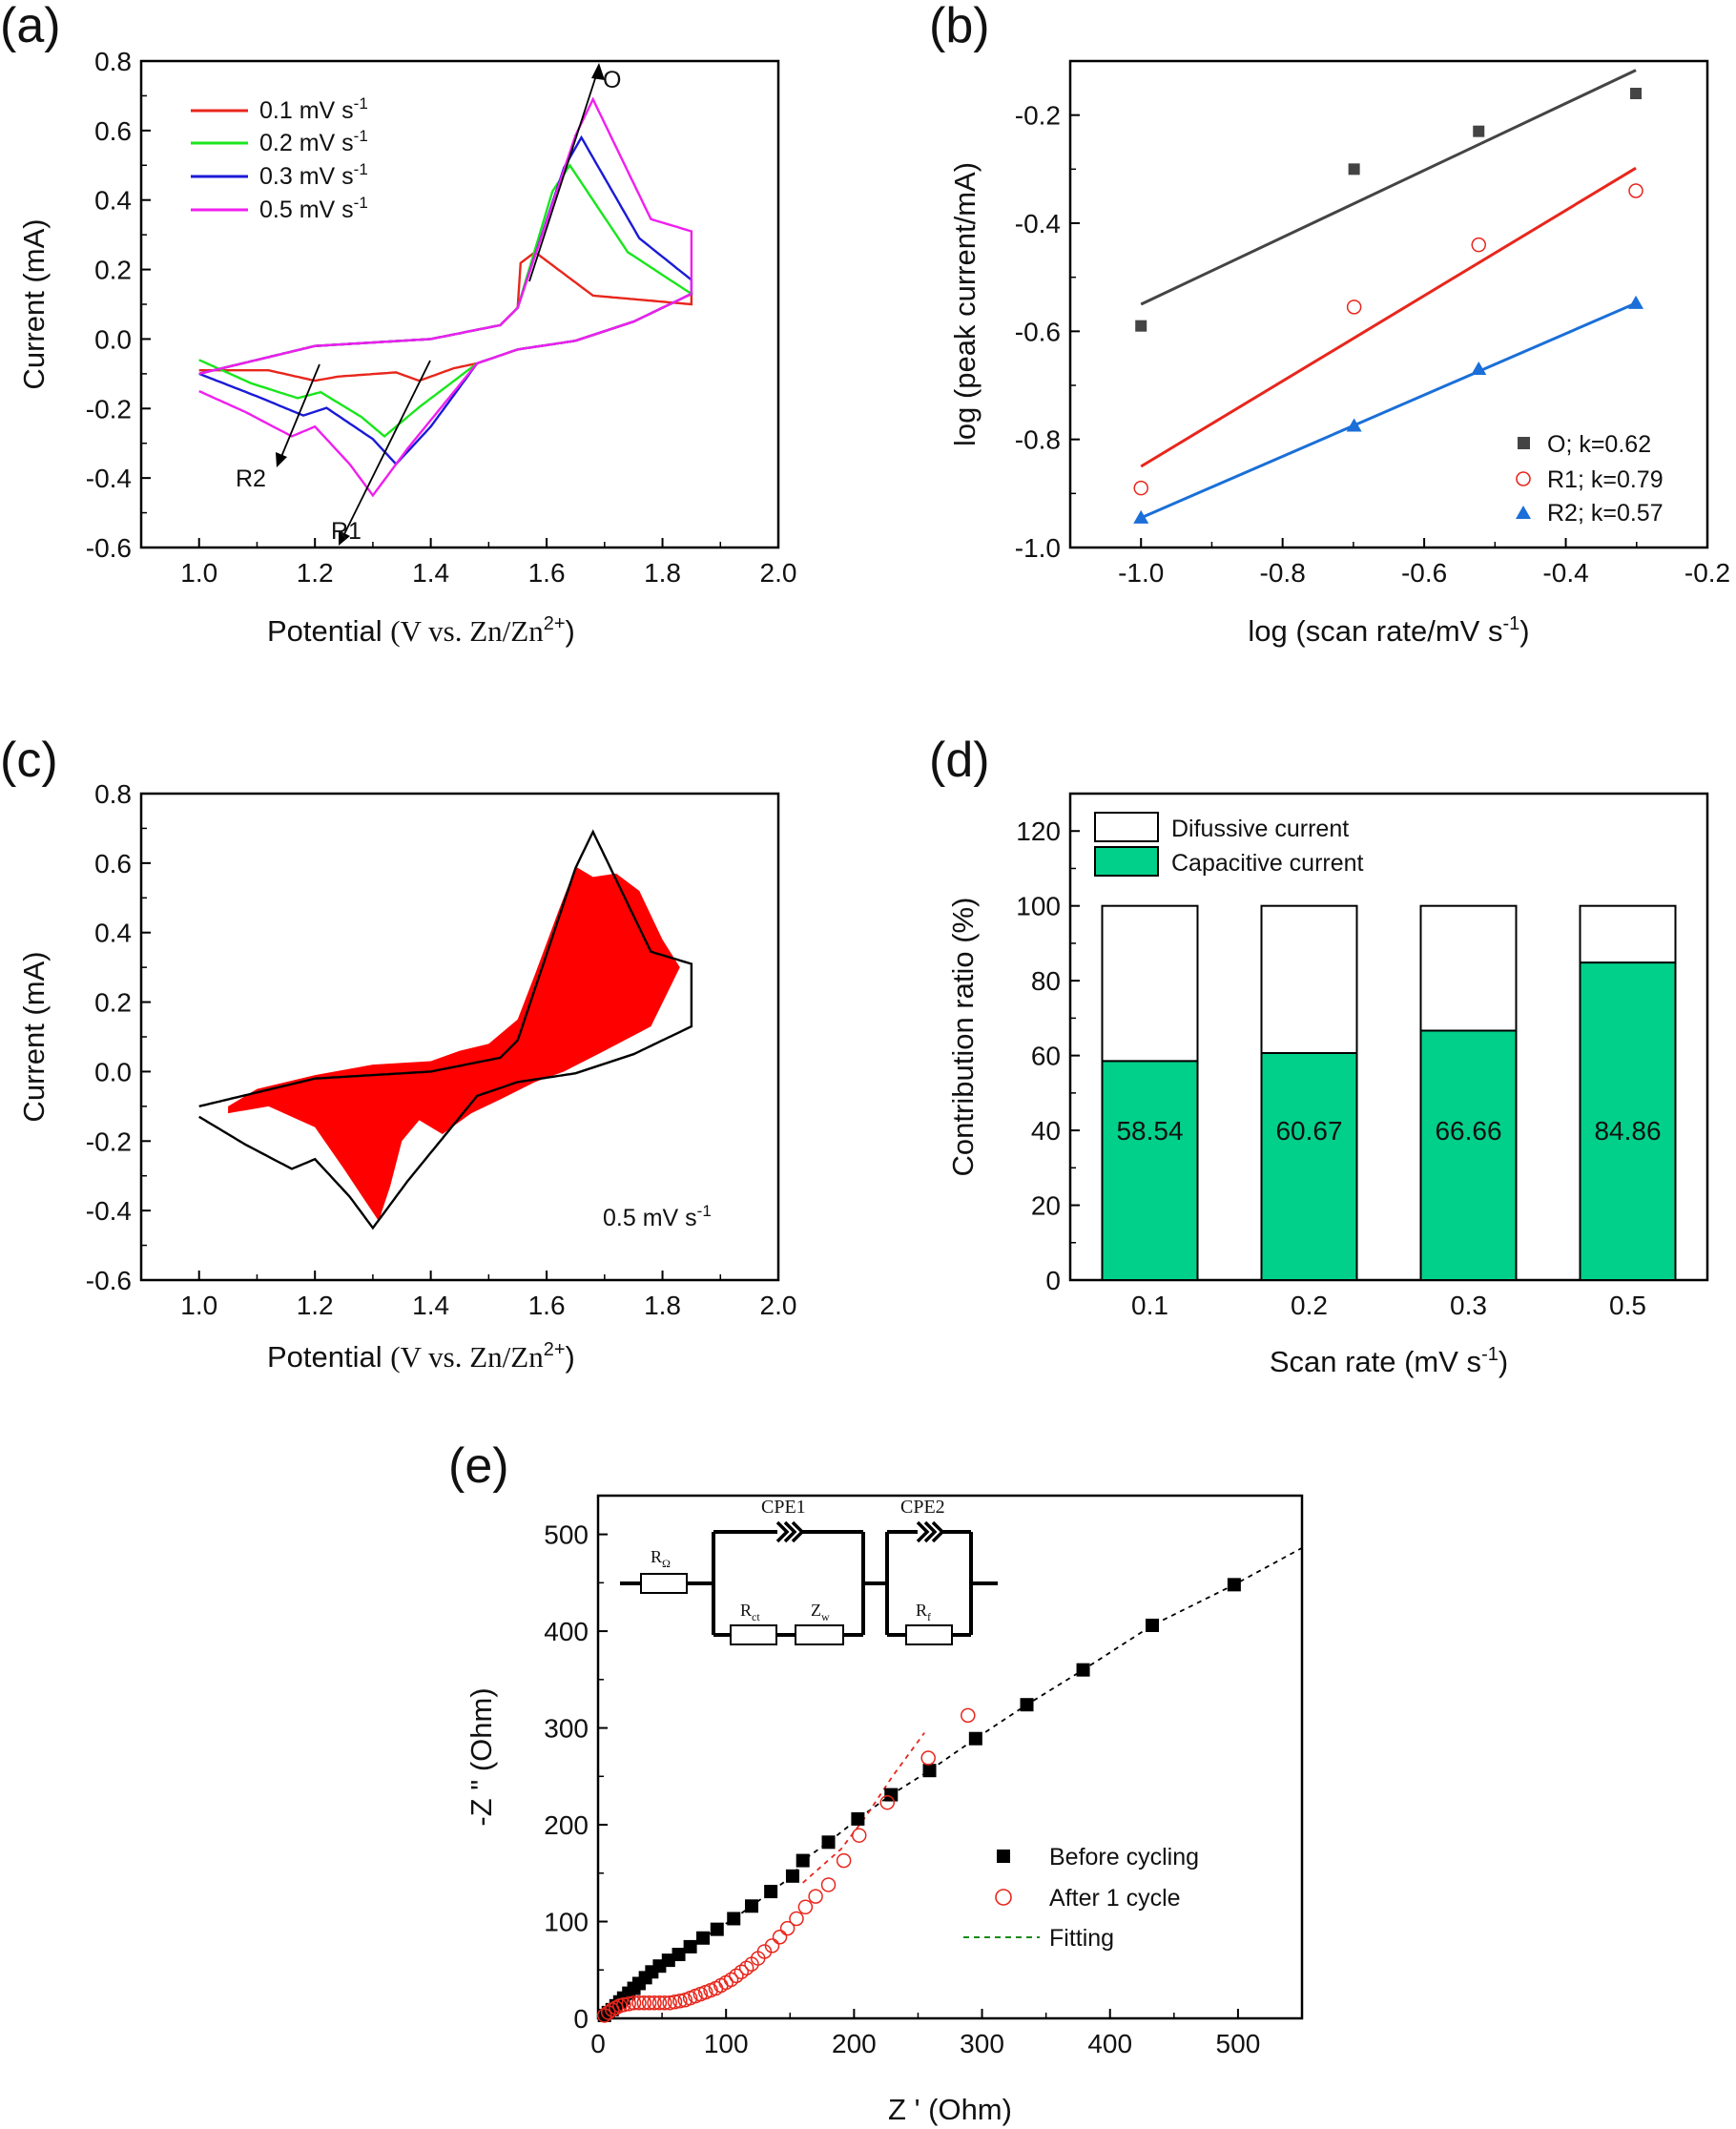 This screenshot has height=2129, width=1736. What do you see at coordinates (385, 451) in the screenshot?
I see `arrow-r1` at bounding box center [385, 451].